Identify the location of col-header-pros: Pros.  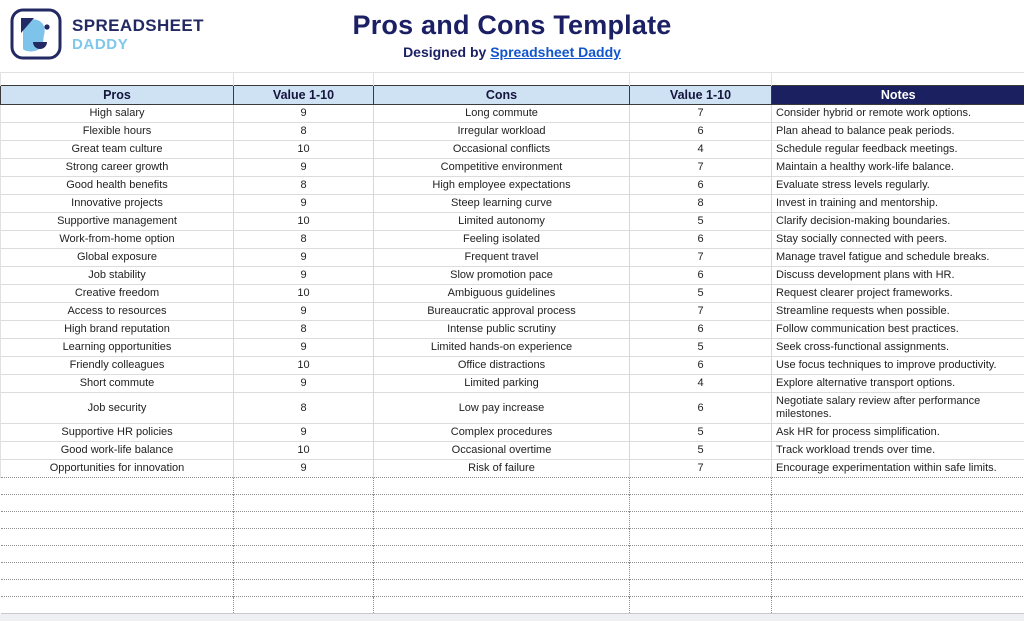
(117, 95).